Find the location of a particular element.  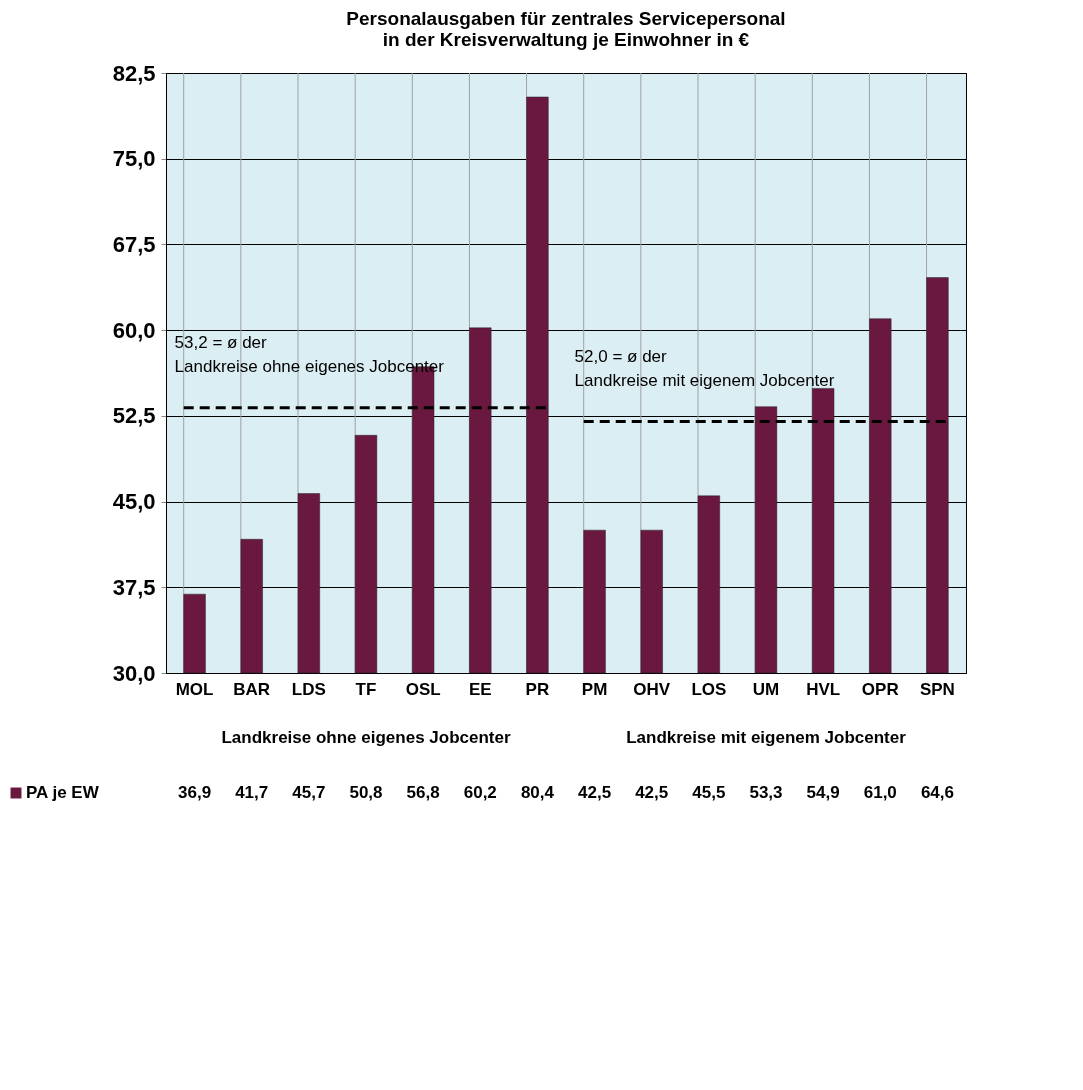

x-tick-label: LOS is located at coordinates (709, 689).